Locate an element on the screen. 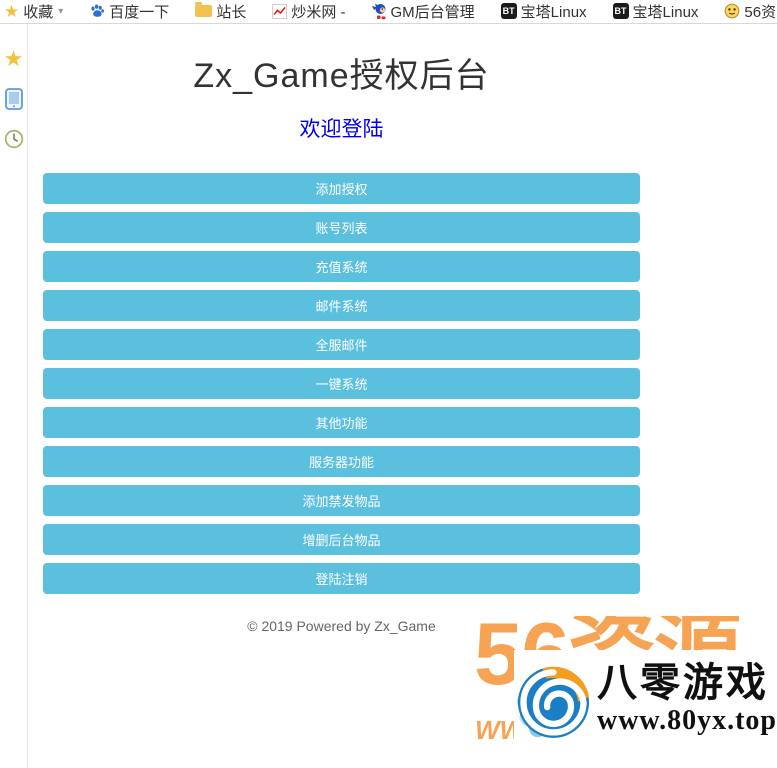 The height and width of the screenshot is (768, 777). bookmark-56-site: 56资 is located at coordinates (750, 11).